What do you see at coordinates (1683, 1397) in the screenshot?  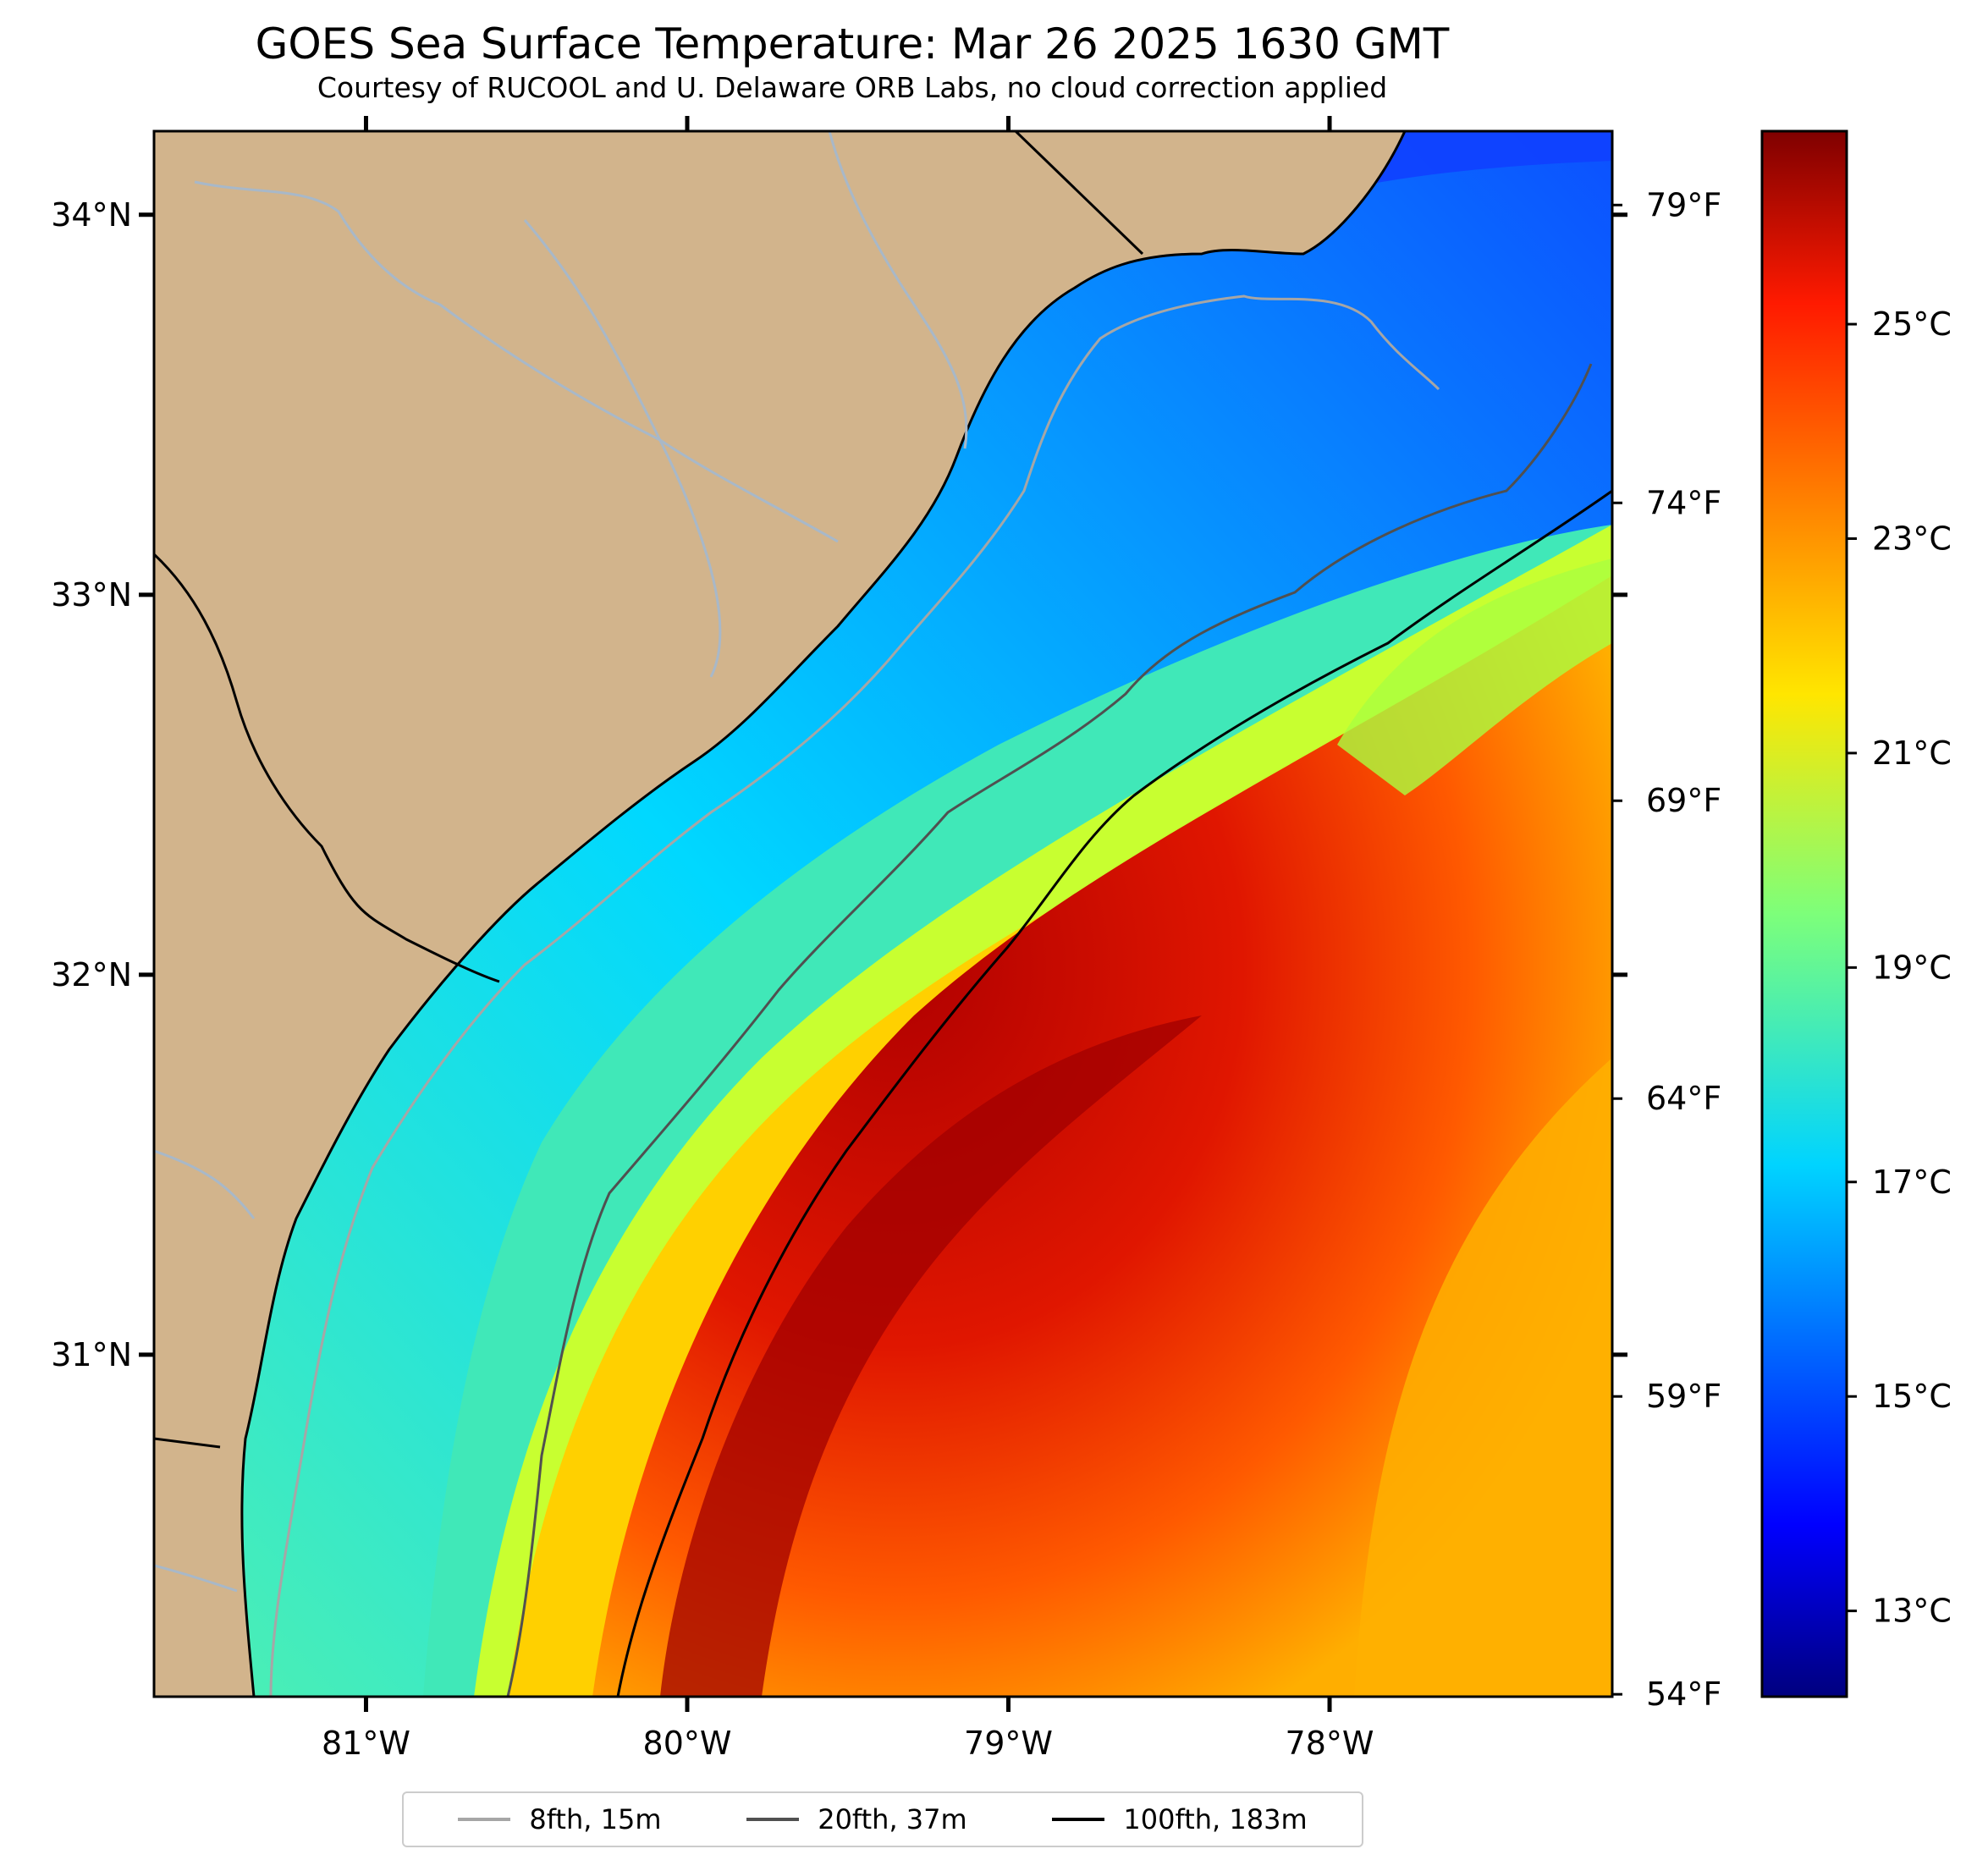 I see `f-tick-label-4: 59°F` at bounding box center [1683, 1397].